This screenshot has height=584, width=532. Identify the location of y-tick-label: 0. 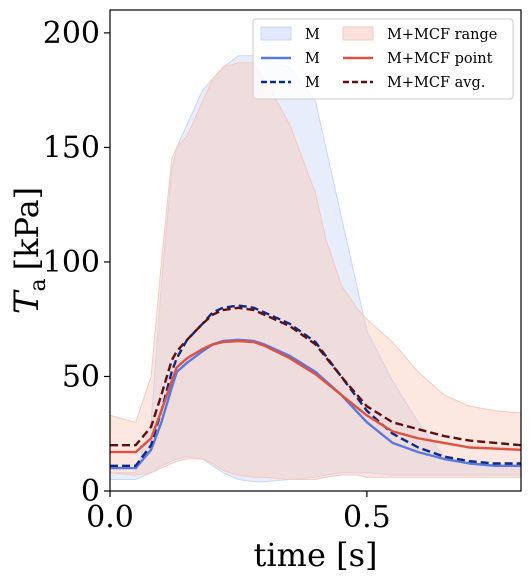
(90, 491).